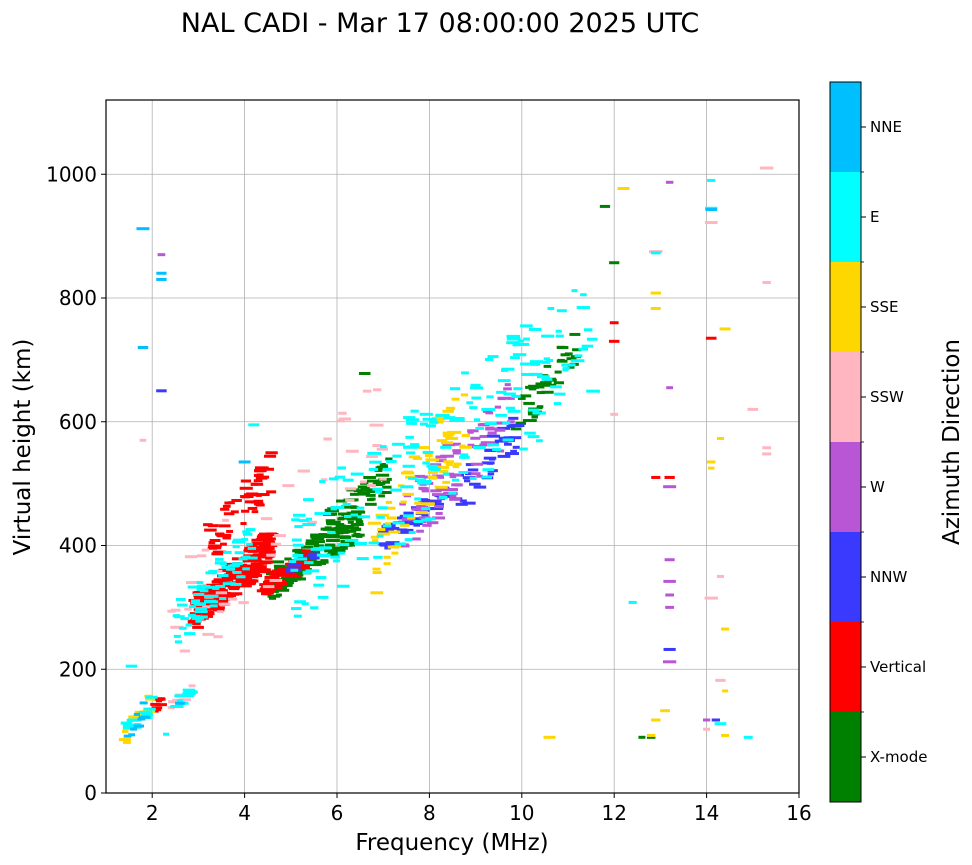 The height and width of the screenshot is (865, 972). Describe the element at coordinates (845, 577) in the screenshot. I see `colorbar-swatch` at that location.